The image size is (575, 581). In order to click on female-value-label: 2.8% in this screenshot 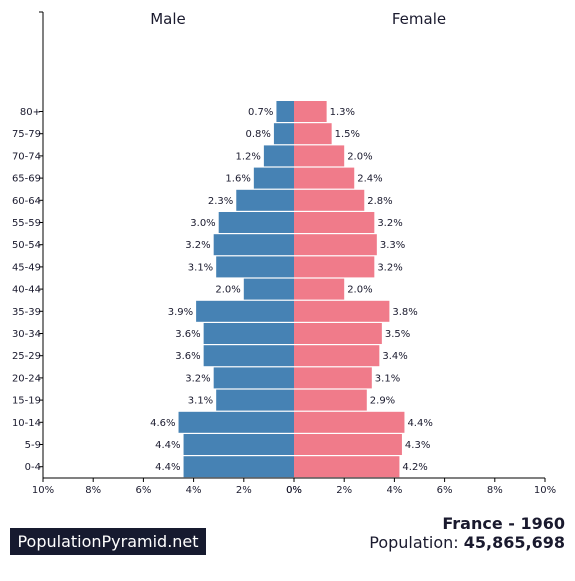, I will do `click(379, 201)`.